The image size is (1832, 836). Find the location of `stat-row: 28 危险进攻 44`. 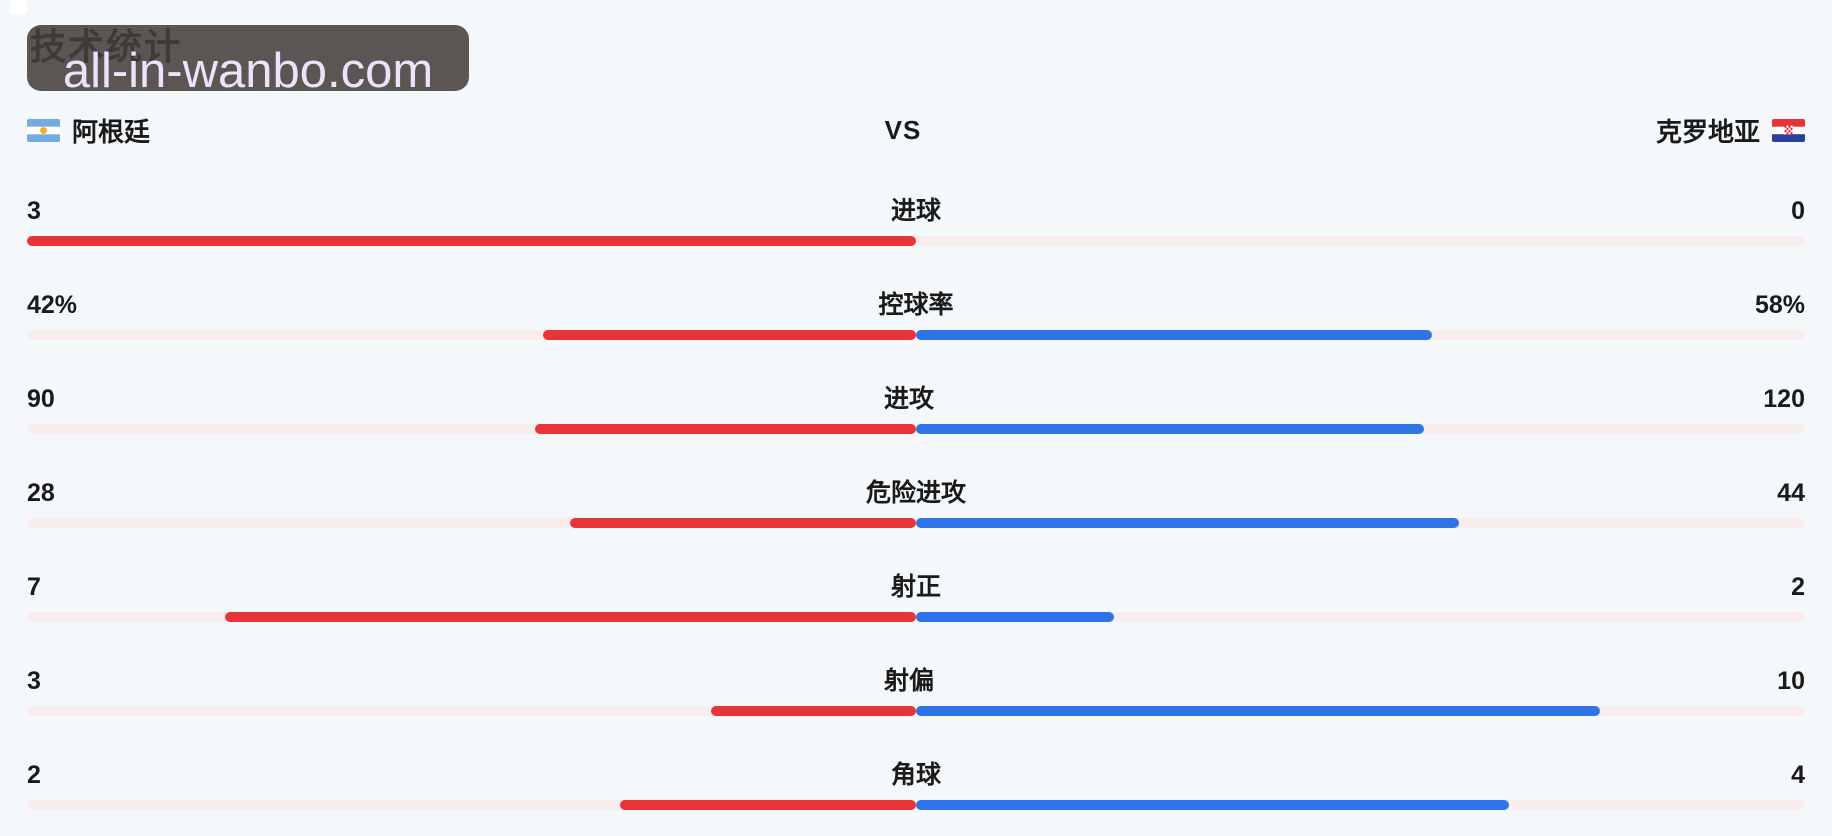

stat-row: 28 危险进攻 44 is located at coordinates (916, 503).